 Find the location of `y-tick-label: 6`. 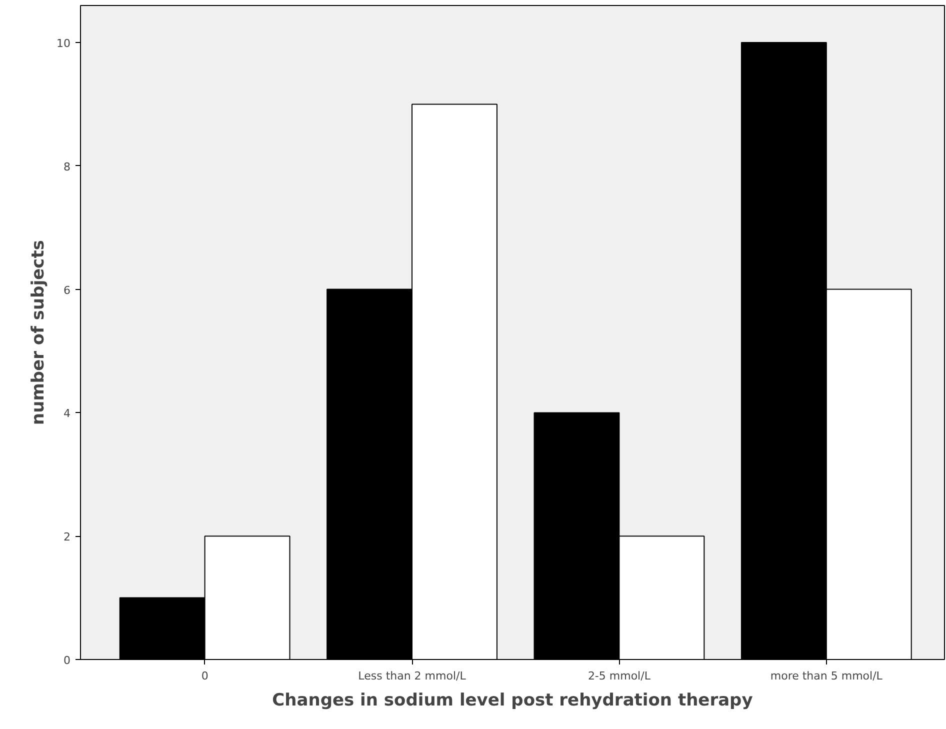

y-tick-label: 6 is located at coordinates (67, 290).